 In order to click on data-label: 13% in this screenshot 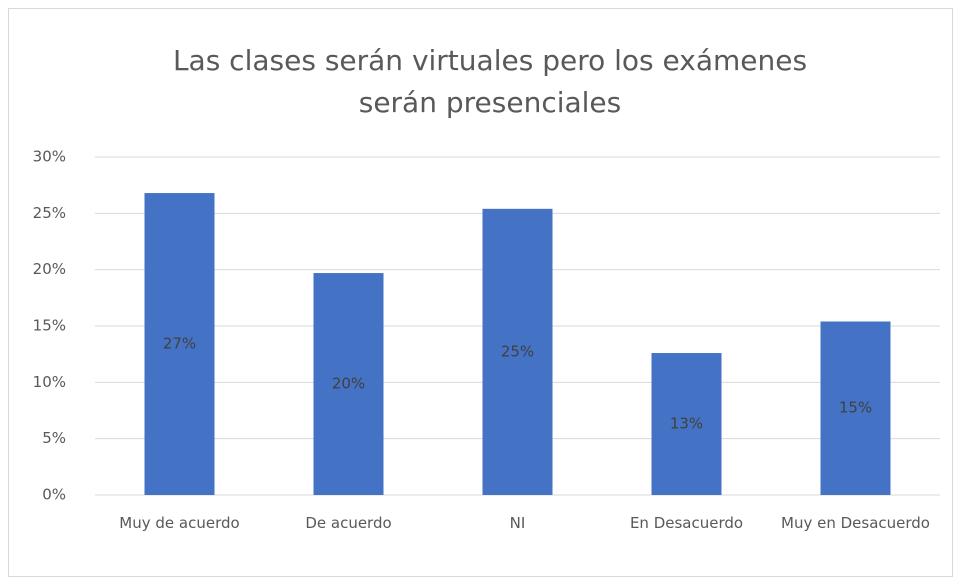, I will do `click(686, 424)`.